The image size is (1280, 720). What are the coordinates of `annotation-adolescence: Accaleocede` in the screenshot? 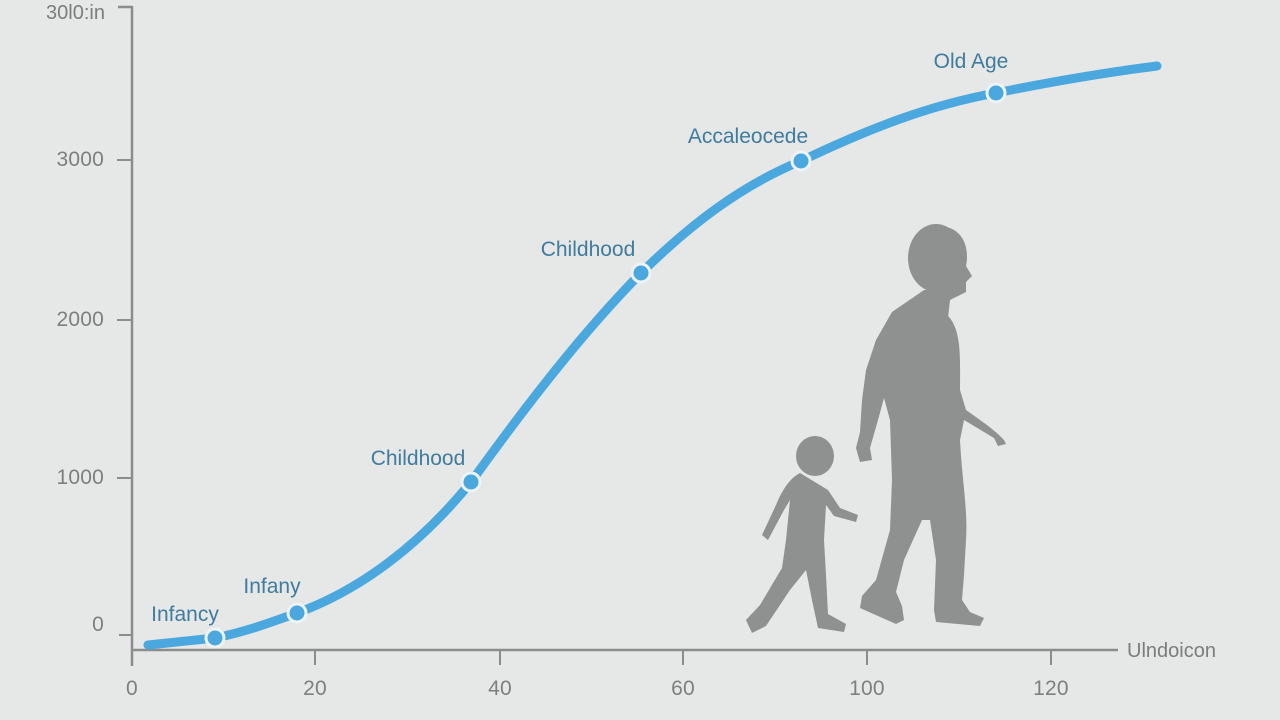 It's located at (748, 136).